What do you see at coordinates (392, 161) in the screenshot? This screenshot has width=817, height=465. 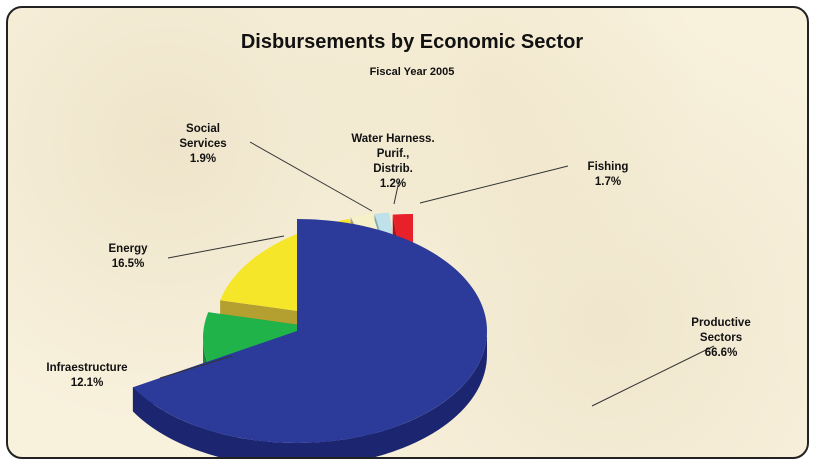 I see `slice-label: Water Harness. Purif., Distrib. 1.2%` at bounding box center [392, 161].